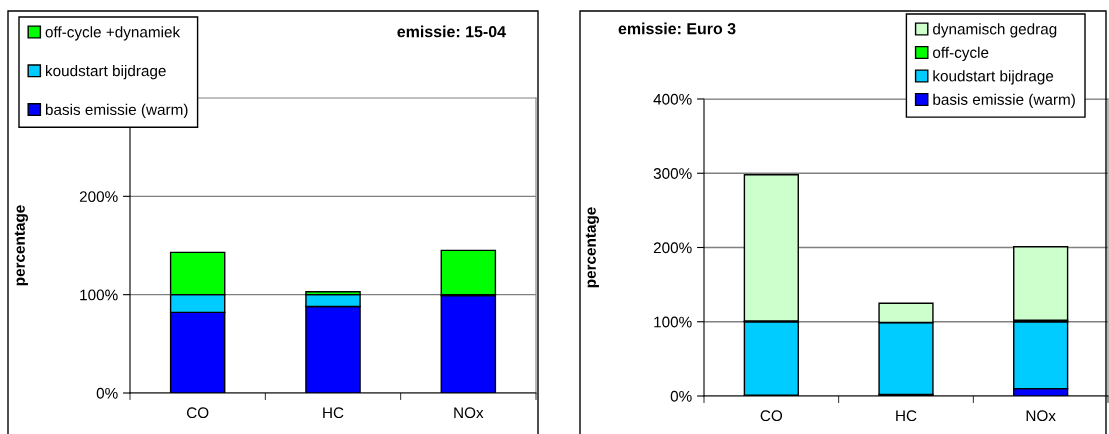  Describe the element at coordinates (961, 53) in the screenshot. I see `legend-label: off-cycle` at that location.